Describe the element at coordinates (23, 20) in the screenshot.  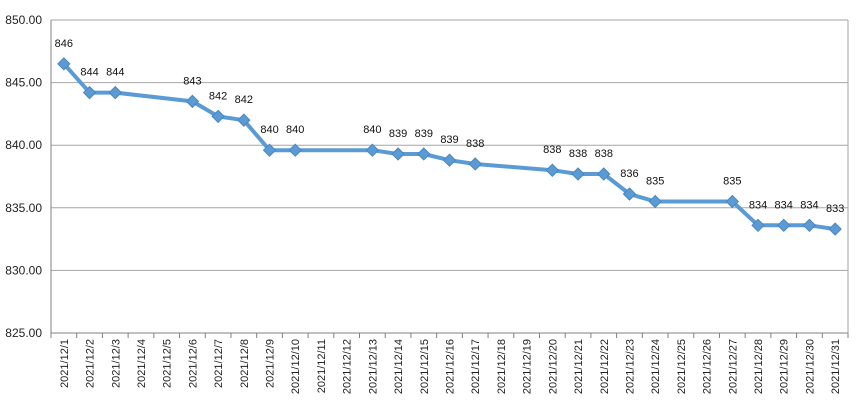
I see `y-tick-label: 850.00` at that location.